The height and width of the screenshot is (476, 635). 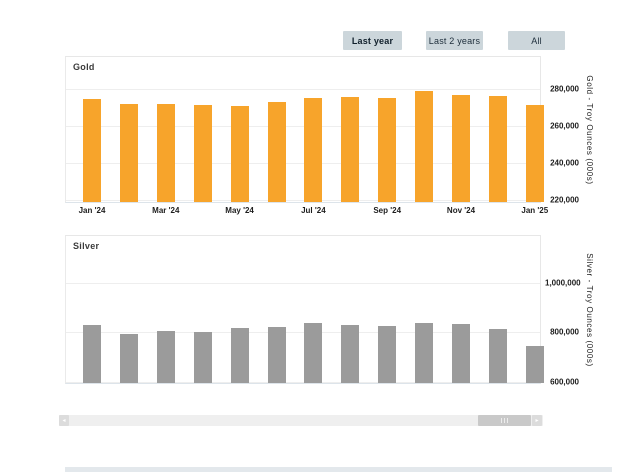 I want to click on silver-bar-Mar '24, so click(x=165, y=357).